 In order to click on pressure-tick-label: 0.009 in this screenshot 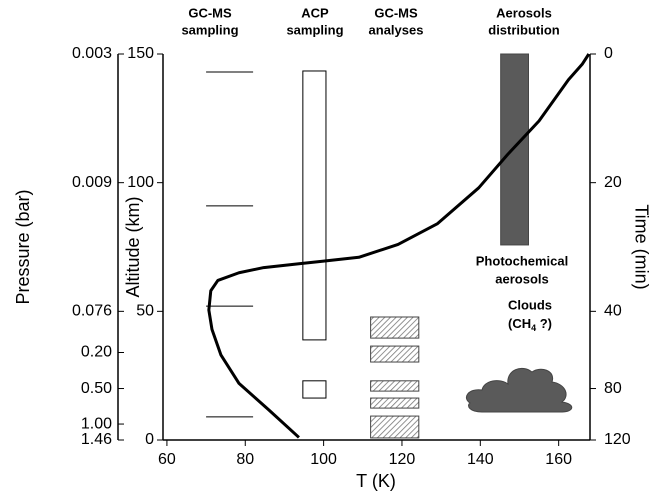, I will do `click(92, 182)`.